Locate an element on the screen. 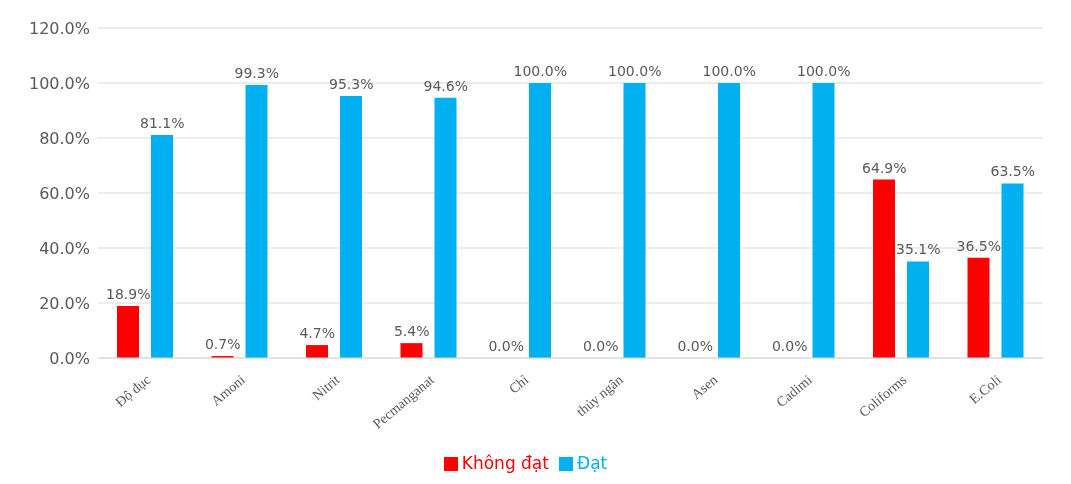  y-tick-label: 40.0% is located at coordinates (64, 248).